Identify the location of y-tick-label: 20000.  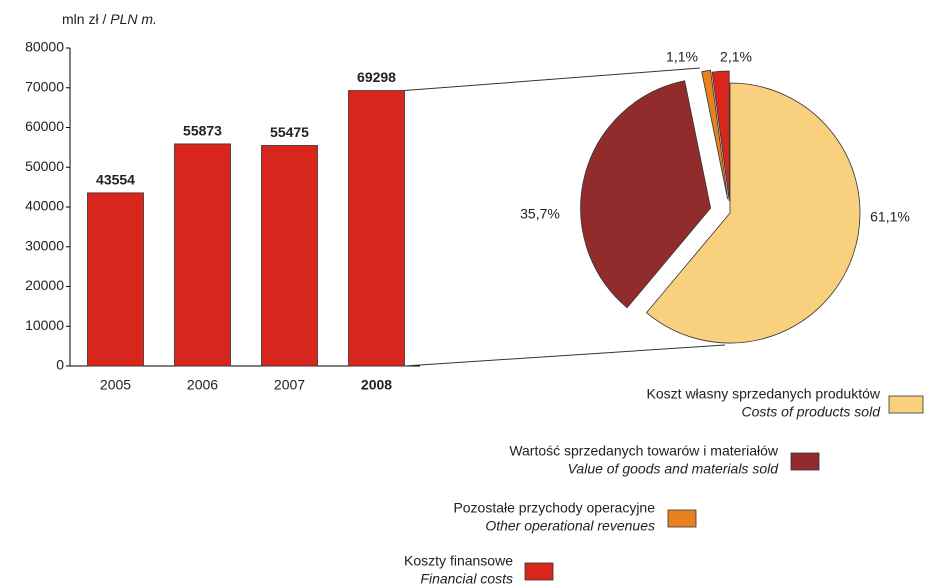
(44, 285).